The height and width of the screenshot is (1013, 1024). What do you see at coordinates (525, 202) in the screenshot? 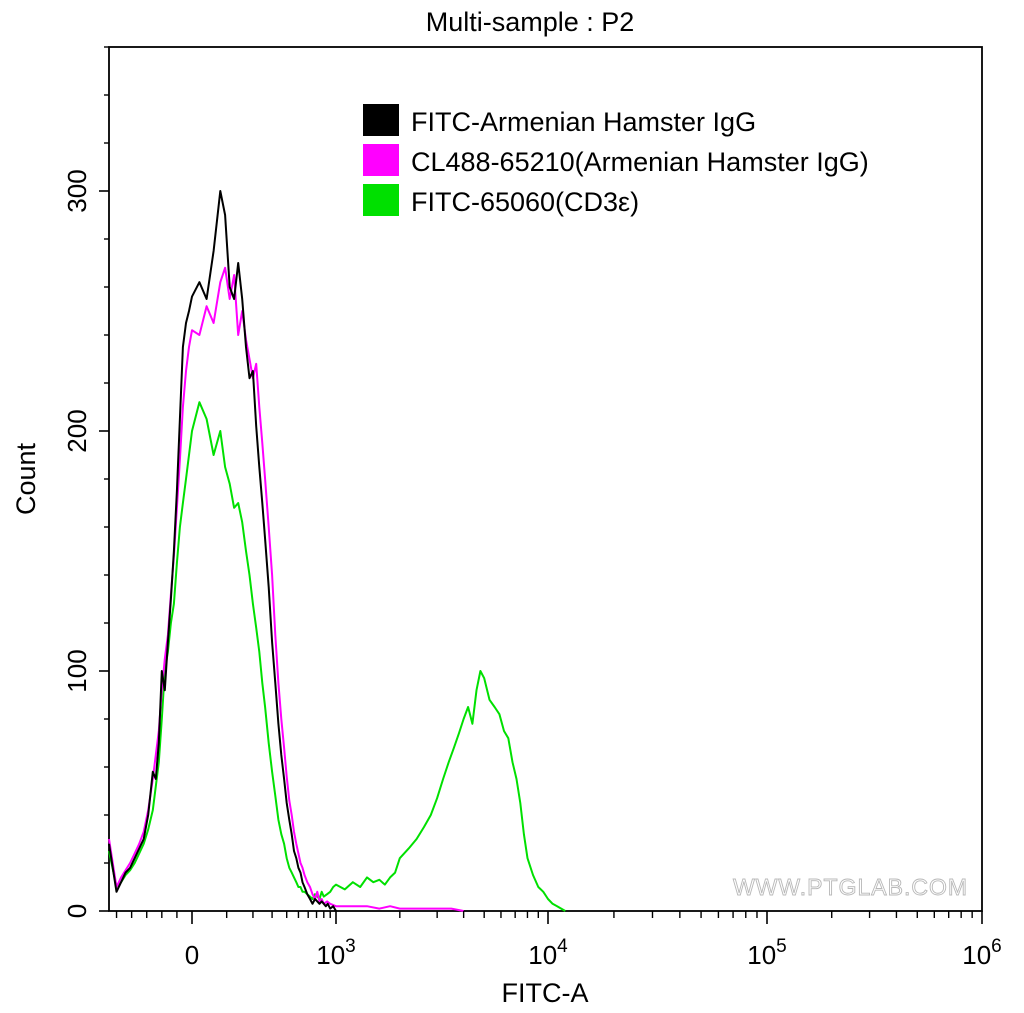
I see `legend-label: FITC-65060(CD3ε)` at bounding box center [525, 202].